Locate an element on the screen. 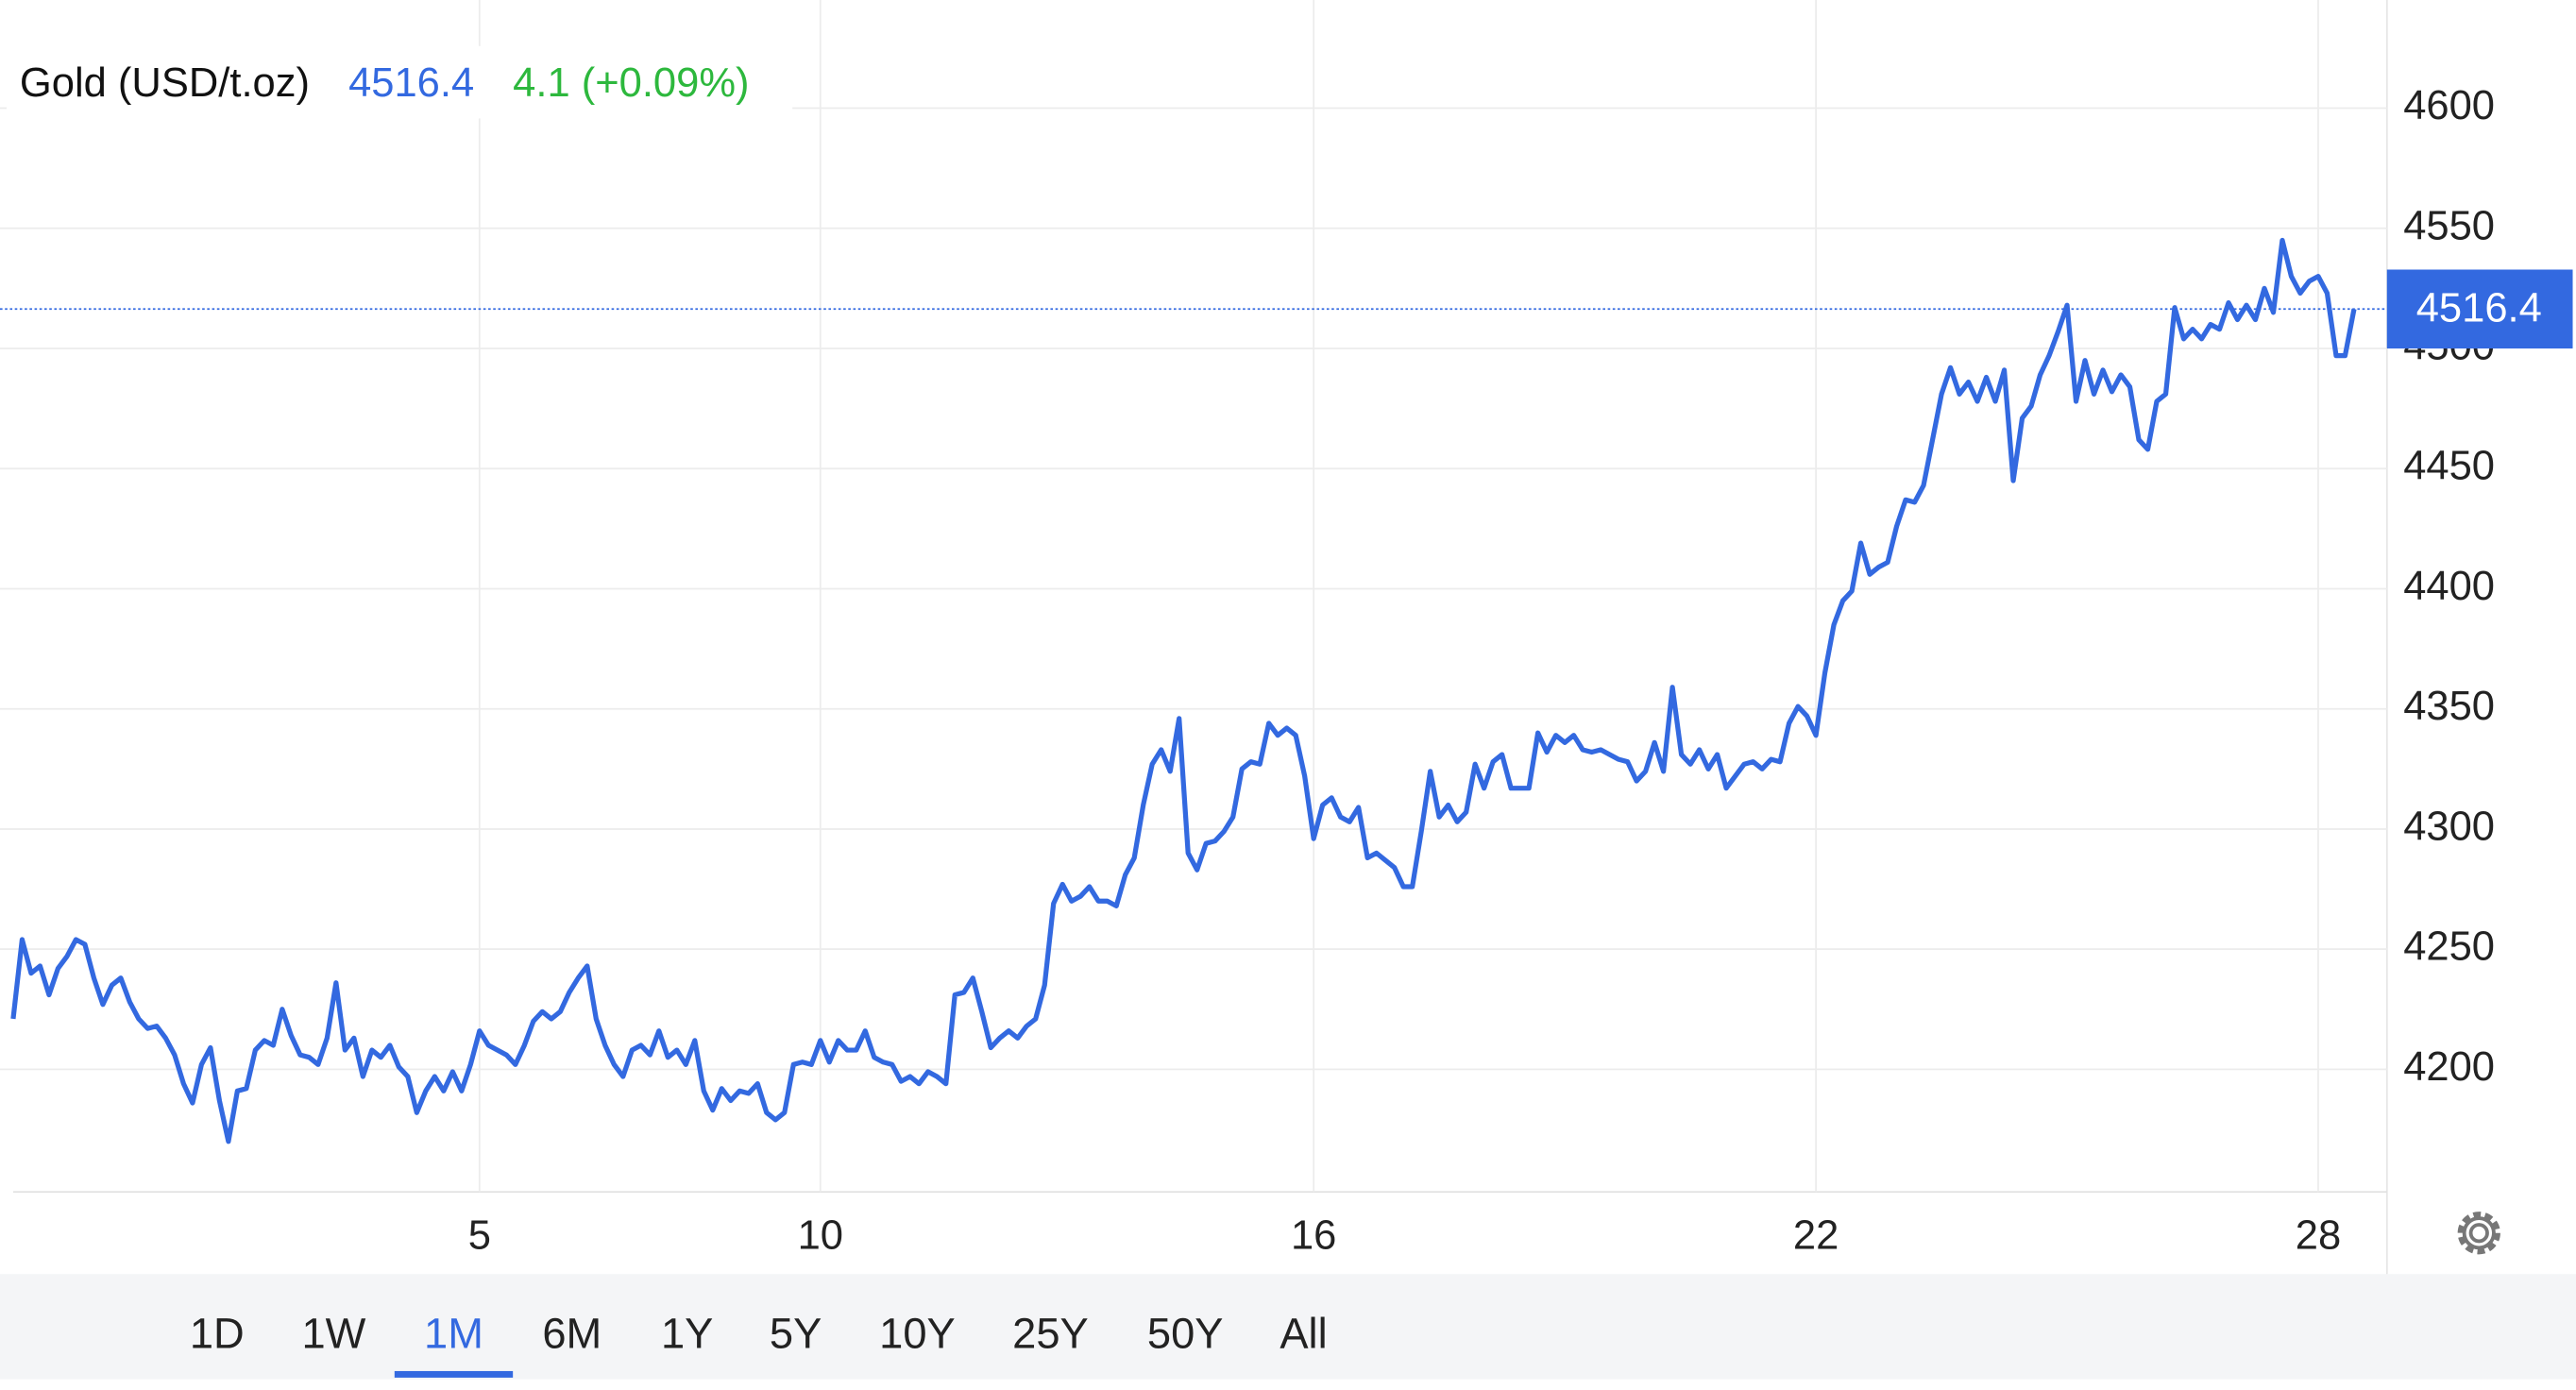  range-button: 1Y is located at coordinates (687, 1333).